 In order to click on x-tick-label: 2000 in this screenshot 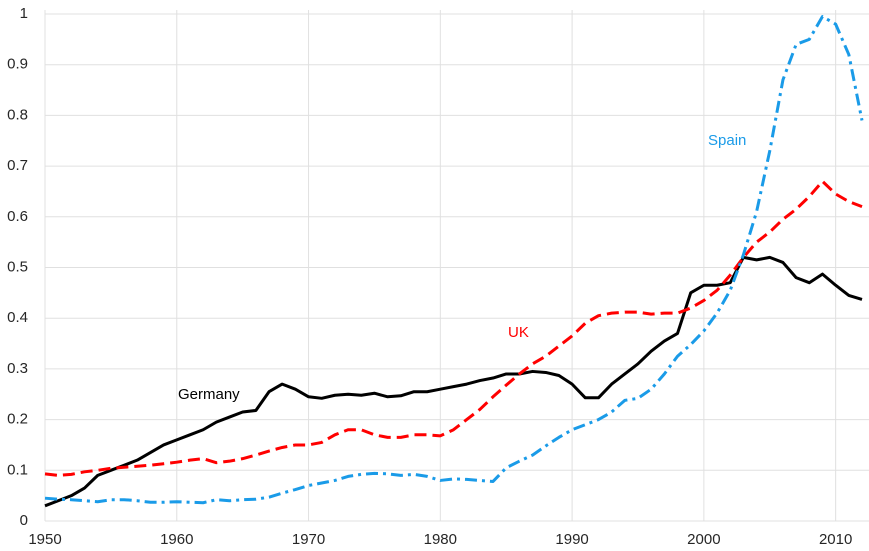, I will do `click(703, 539)`.